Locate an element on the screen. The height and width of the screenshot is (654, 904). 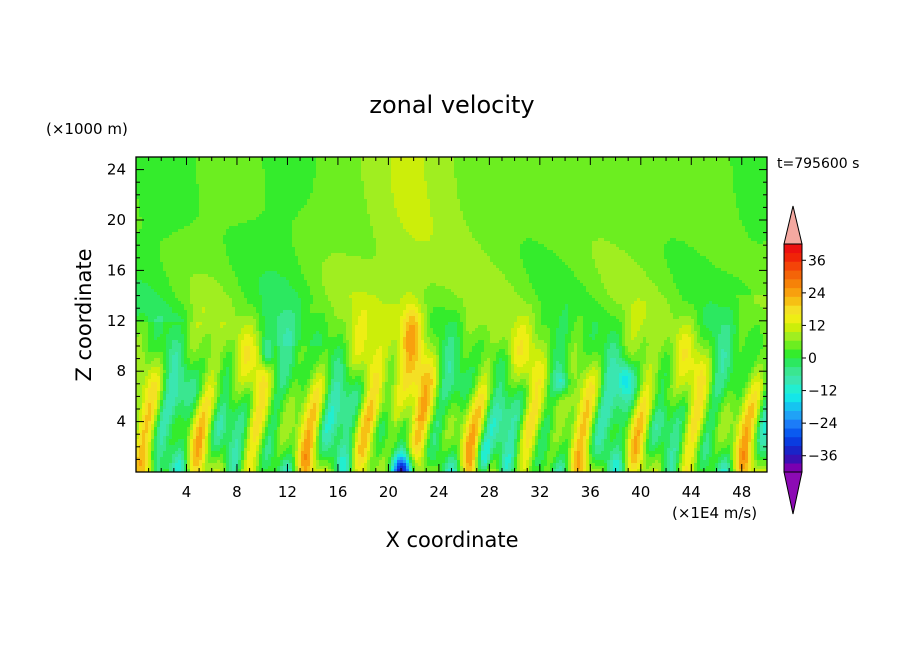
x-tick-label: 48 is located at coordinates (741, 492).